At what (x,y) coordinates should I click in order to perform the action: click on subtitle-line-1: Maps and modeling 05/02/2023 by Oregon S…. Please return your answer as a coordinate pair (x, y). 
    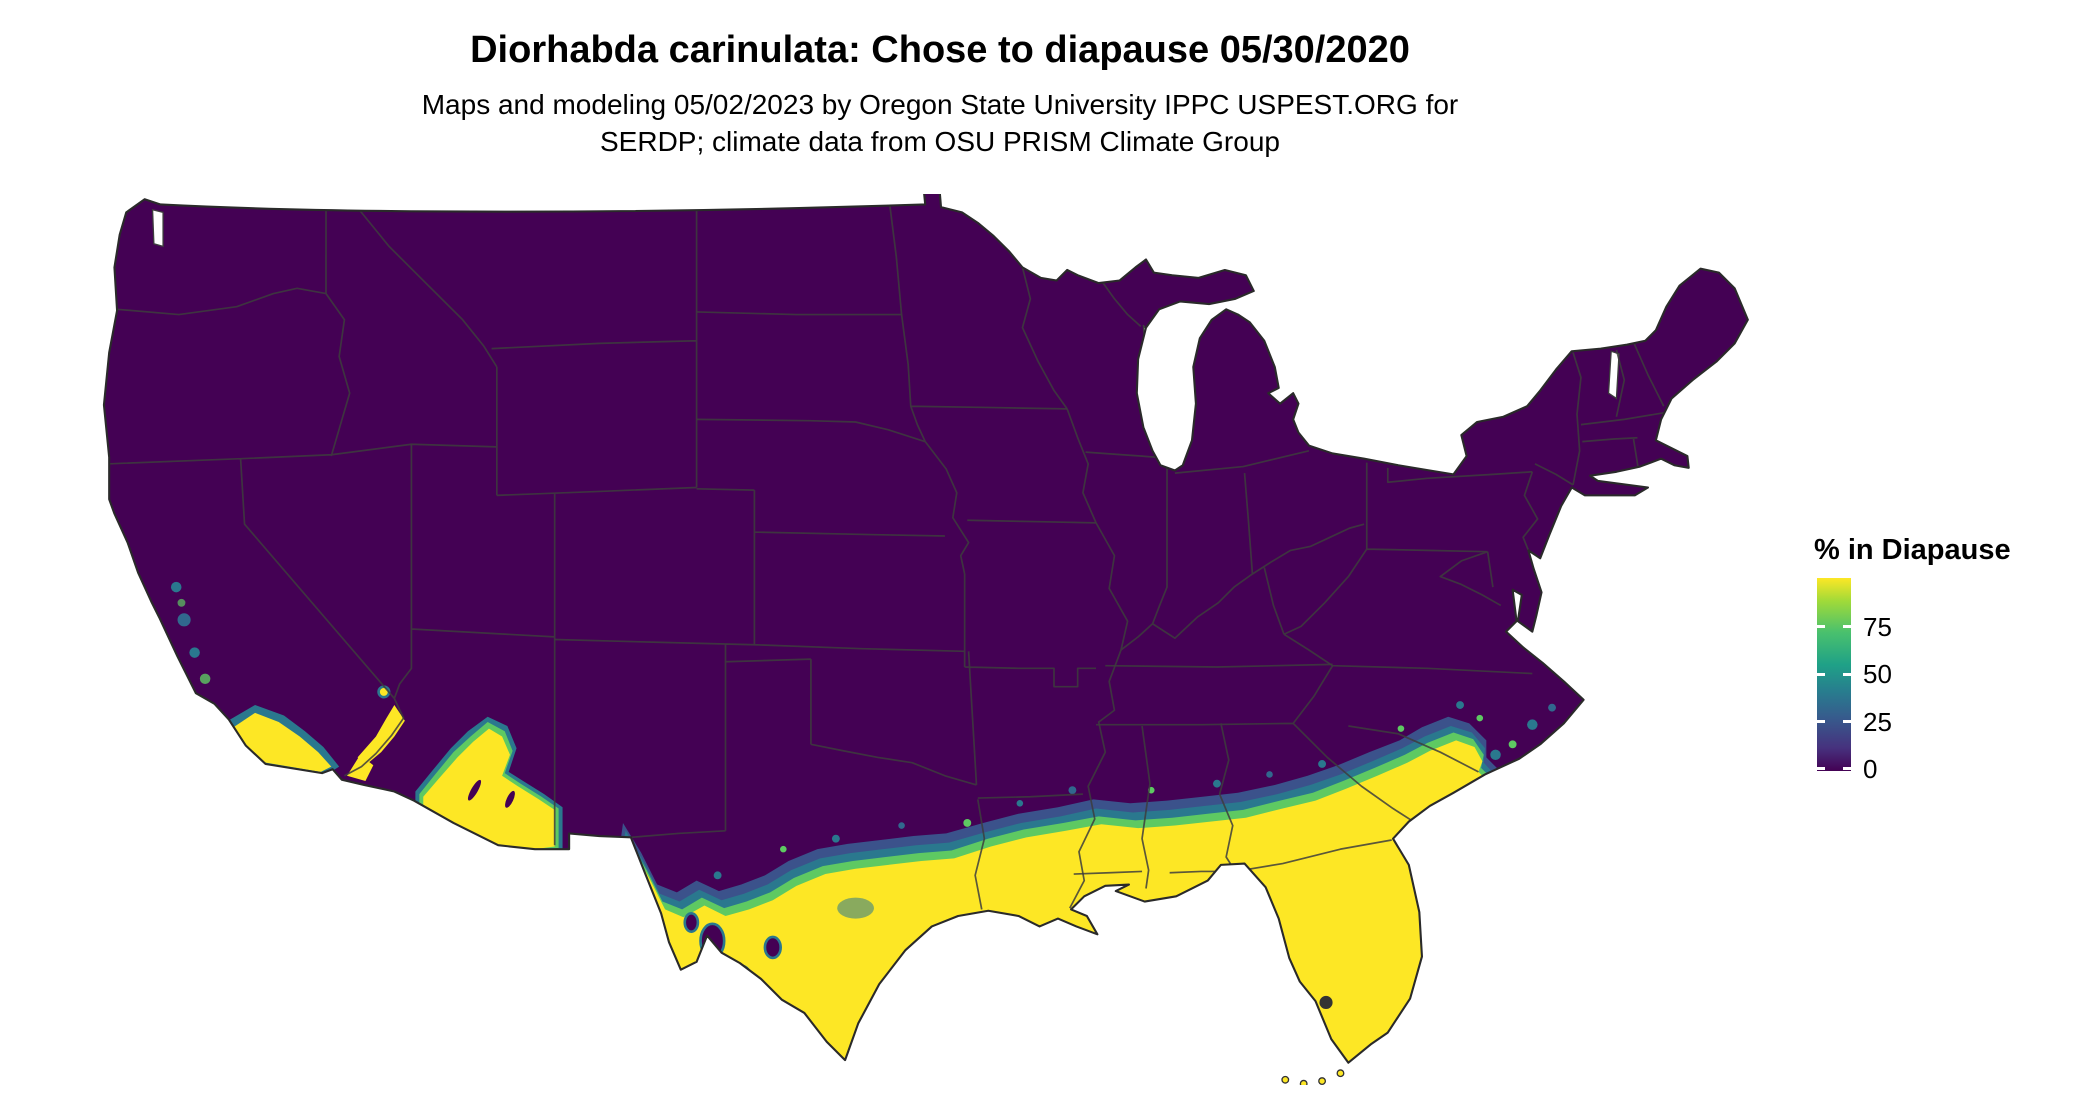
    Looking at the image, I should click on (940, 104).